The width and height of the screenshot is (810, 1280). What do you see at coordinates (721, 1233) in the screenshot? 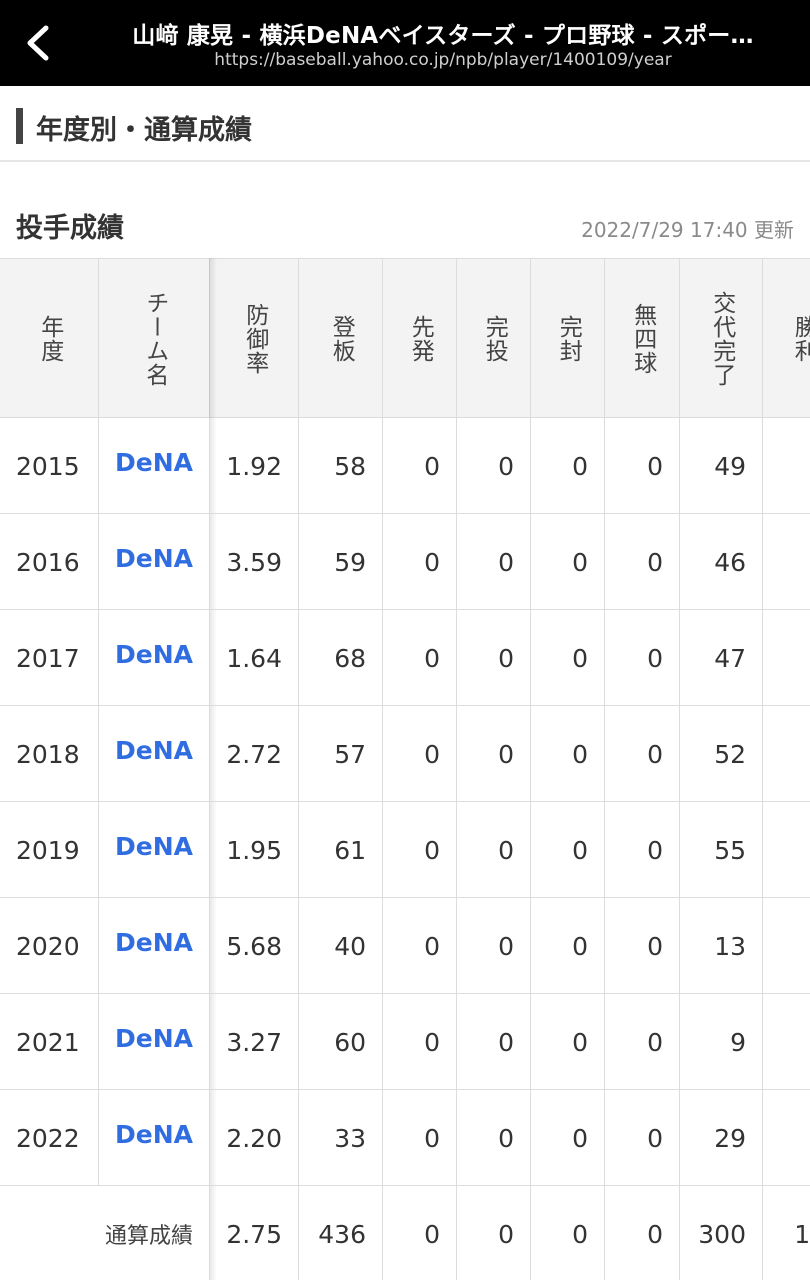
I see `total-games-finished: 300` at bounding box center [721, 1233].